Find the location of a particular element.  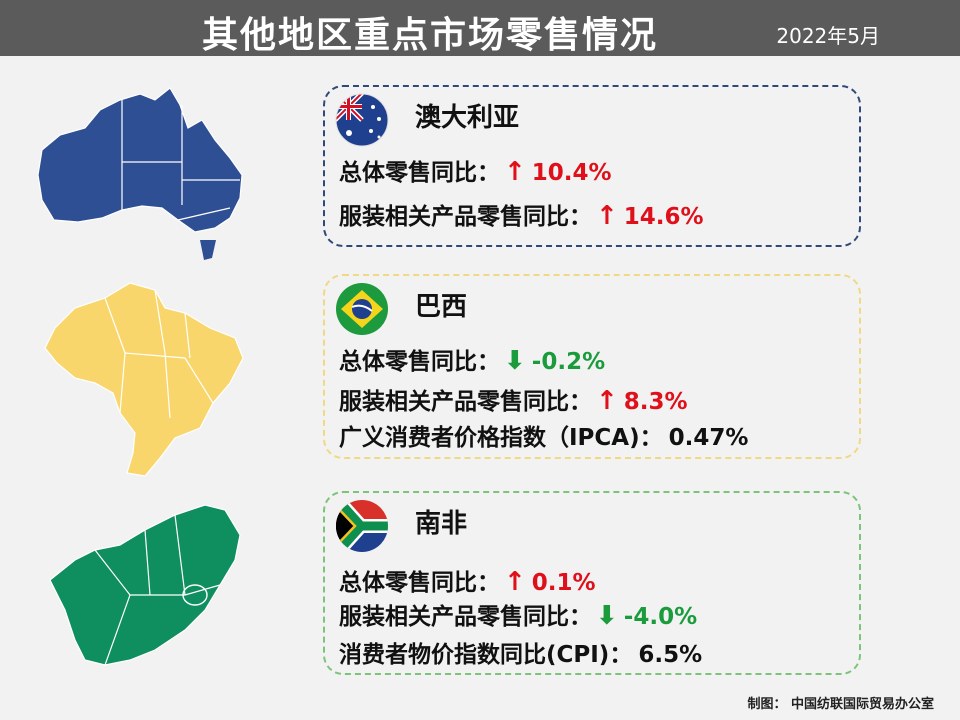

metric-value: 8.3% is located at coordinates (655, 402).